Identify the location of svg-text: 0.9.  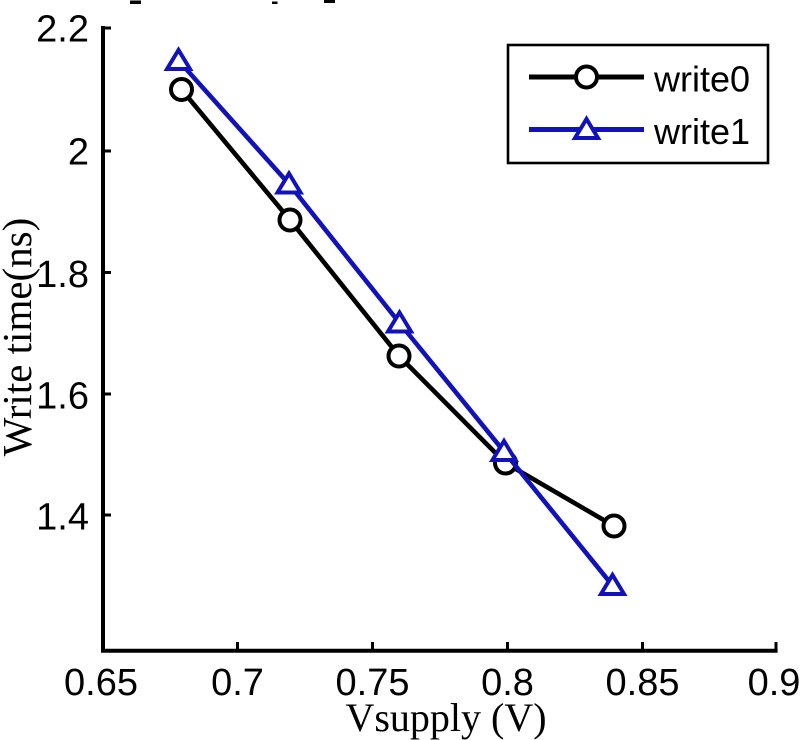
(774, 683).